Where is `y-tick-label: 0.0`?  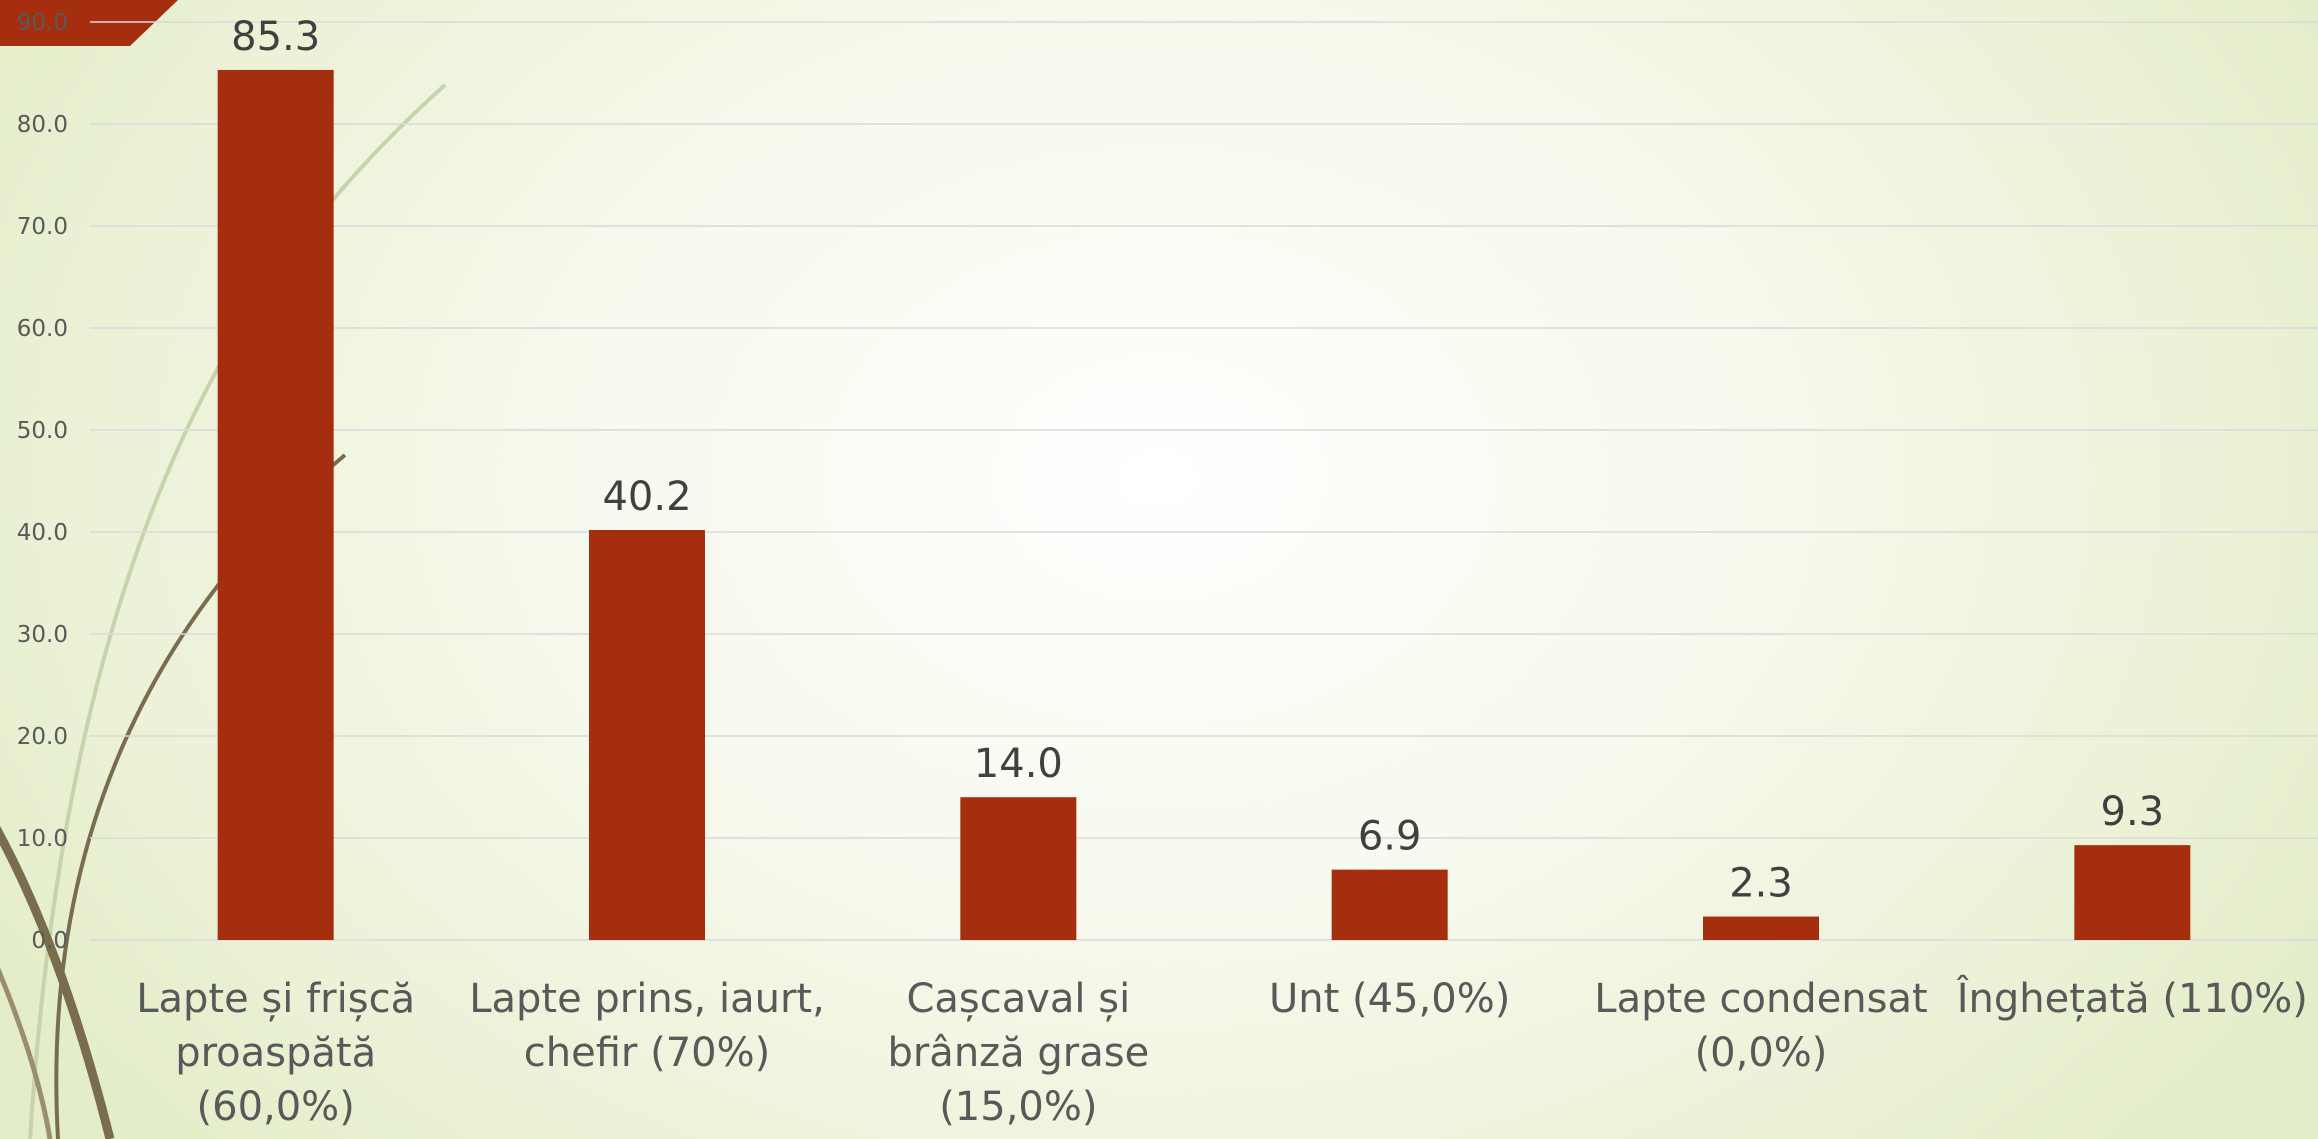 y-tick-label: 0.0 is located at coordinates (49, 941).